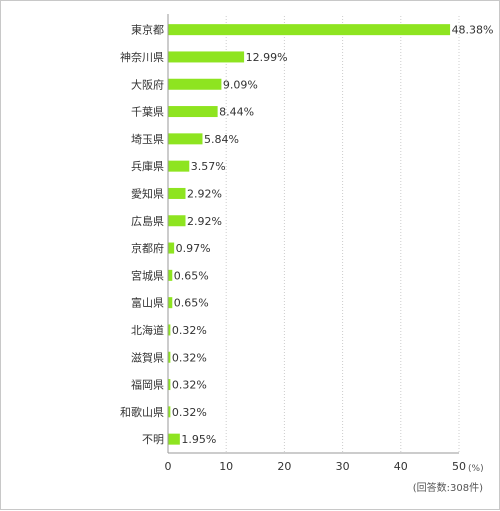  Describe the element at coordinates (147, 30) in the screenshot. I see `category-label: 東京都` at that location.